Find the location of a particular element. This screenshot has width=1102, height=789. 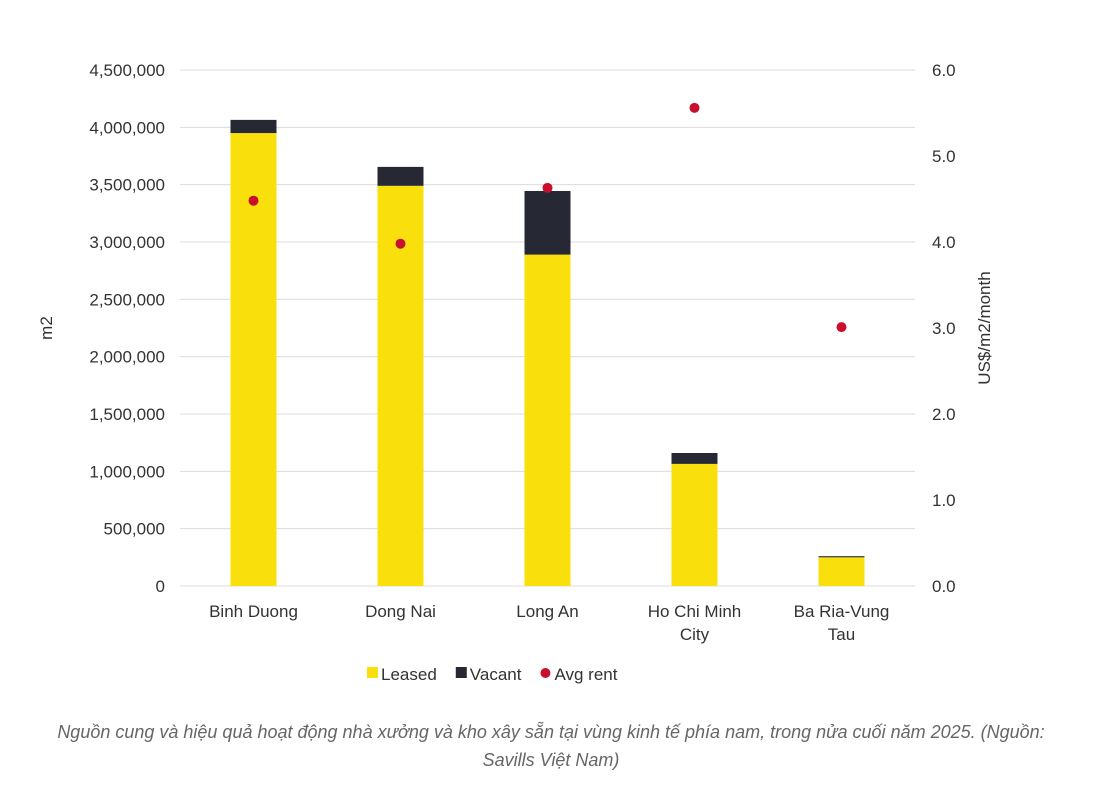

y-right-tick-label: 3.0 is located at coordinates (944, 328).